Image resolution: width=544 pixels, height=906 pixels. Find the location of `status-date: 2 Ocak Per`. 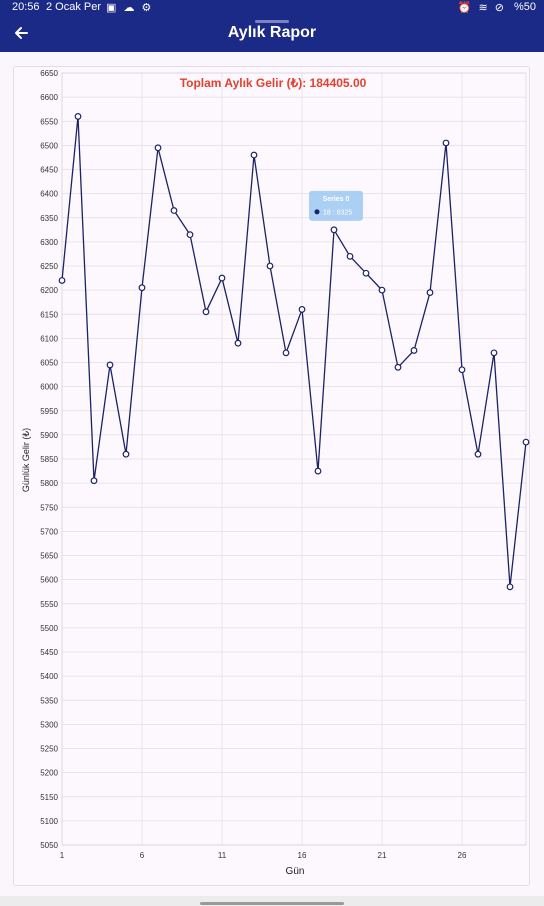

status-date: 2 Ocak Per is located at coordinates (73, 7).